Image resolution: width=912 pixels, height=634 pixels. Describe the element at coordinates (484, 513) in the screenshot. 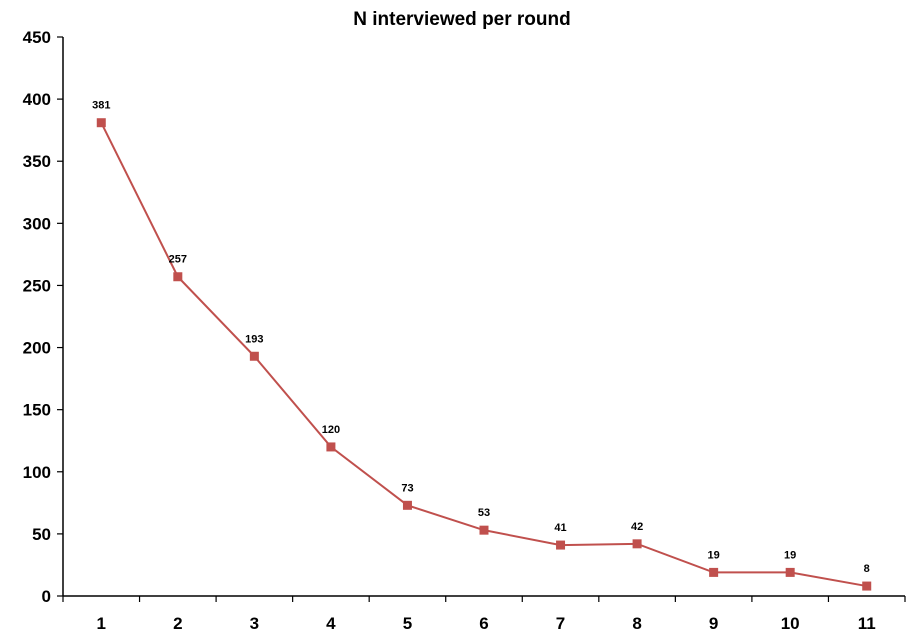

I see `data-label: 53` at that location.